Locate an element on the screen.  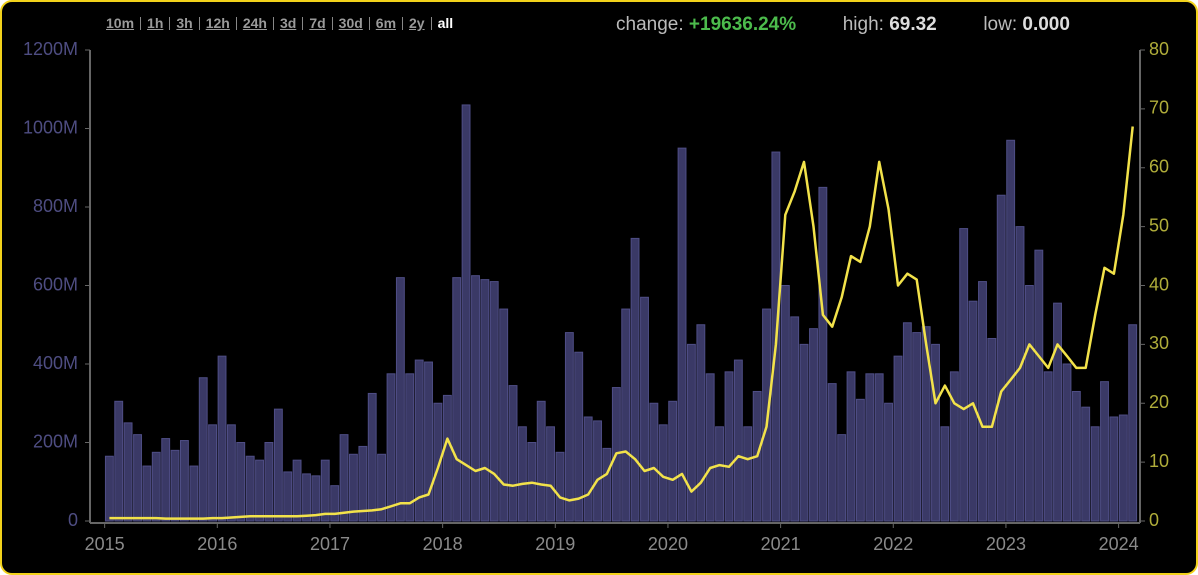
y2-tick-label: 50 is located at coordinates (1159, 225).